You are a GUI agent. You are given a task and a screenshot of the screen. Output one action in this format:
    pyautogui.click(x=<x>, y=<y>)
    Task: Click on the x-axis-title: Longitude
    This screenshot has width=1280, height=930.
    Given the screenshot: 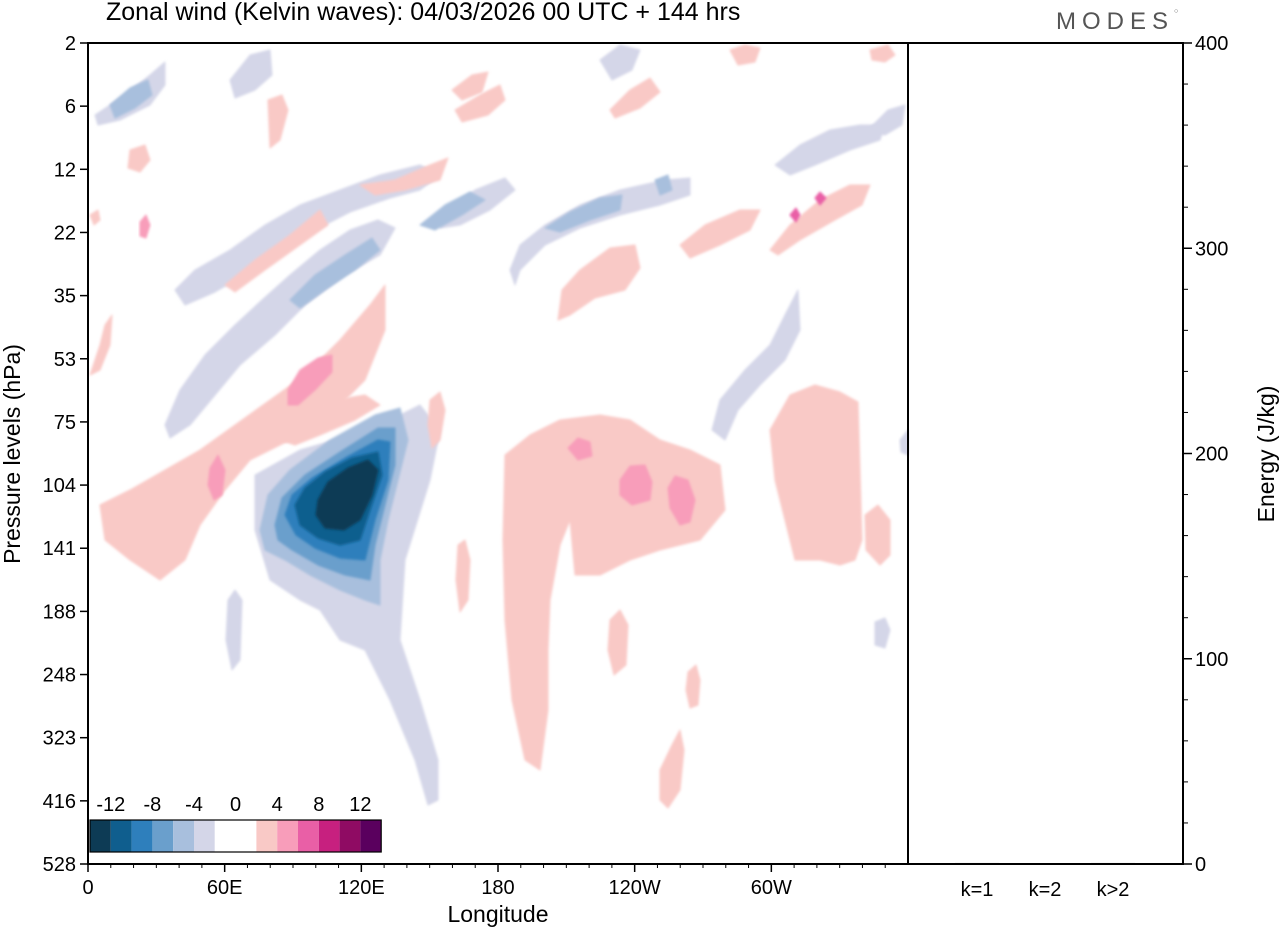 What is the action you would take?
    pyautogui.click(x=497, y=914)
    